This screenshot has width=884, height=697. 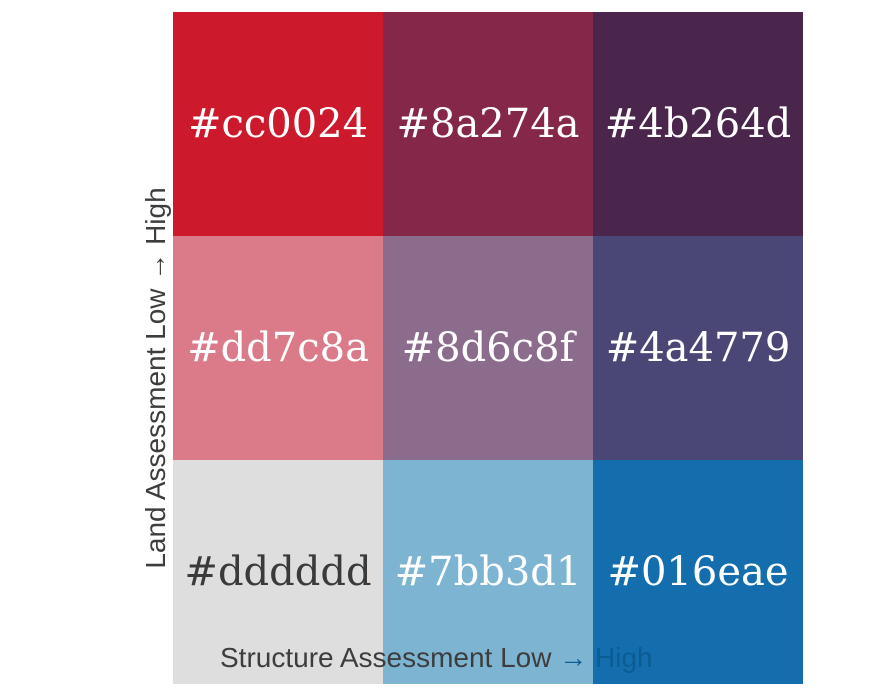 I want to click on cell-high-land-mid-structure: #8a274a, so click(x=488, y=124).